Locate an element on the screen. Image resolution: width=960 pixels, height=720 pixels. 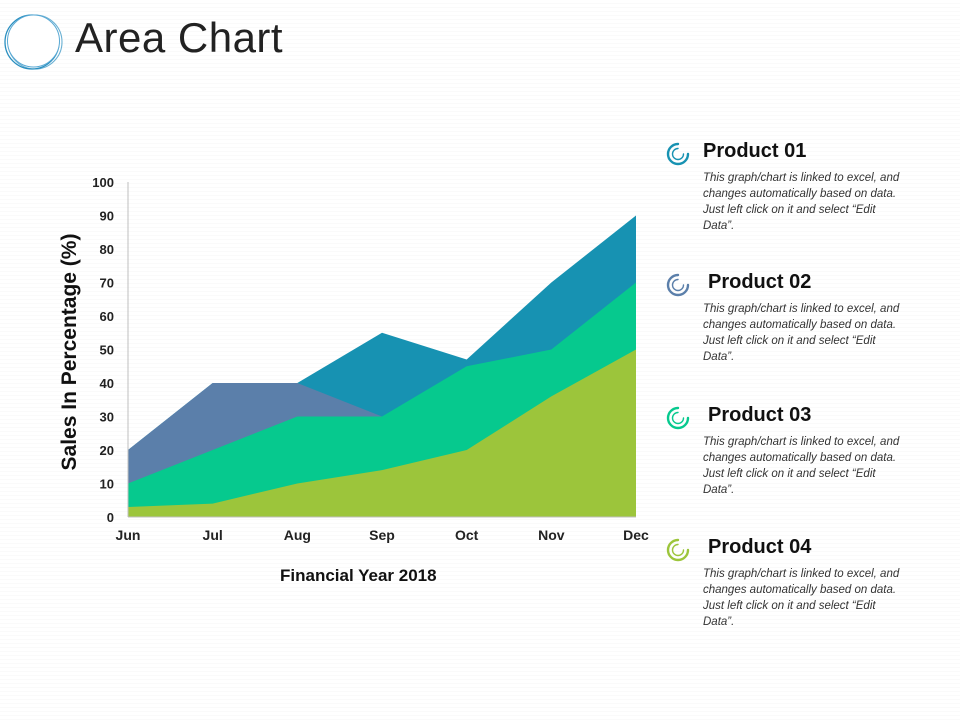
y-tick-label: 60 is located at coordinates (107, 316).